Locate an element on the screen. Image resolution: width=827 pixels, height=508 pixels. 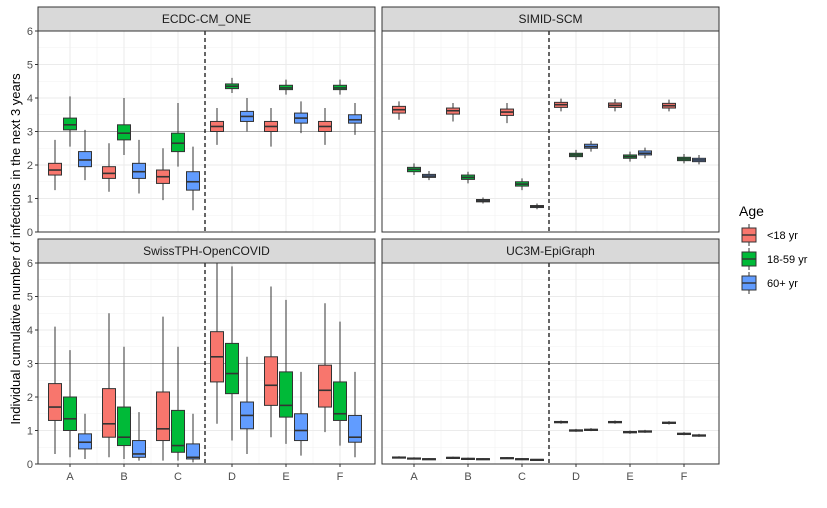
facet-strip-label: ECDC-CM_ONE is located at coordinates (206, 19).